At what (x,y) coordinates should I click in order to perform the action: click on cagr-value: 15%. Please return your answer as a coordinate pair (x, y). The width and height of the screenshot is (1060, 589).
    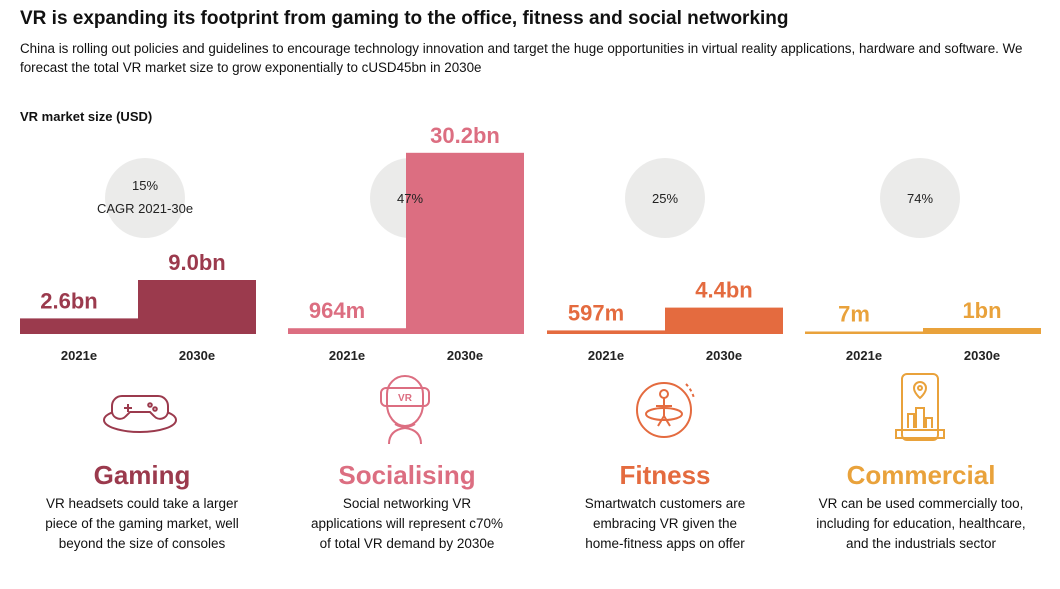
    Looking at the image, I should click on (145, 185).